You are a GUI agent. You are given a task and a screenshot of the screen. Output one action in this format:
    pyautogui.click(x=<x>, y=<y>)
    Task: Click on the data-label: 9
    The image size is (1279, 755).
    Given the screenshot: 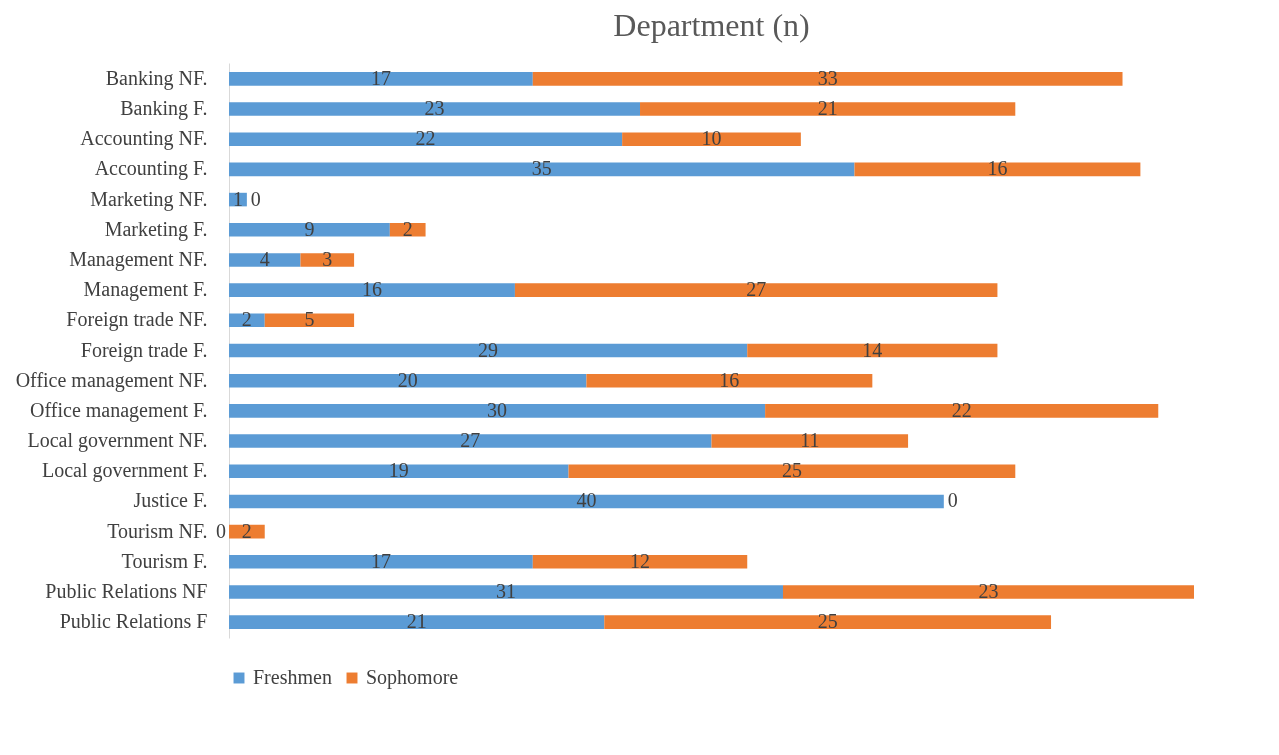 What is the action you would take?
    pyautogui.click(x=309, y=228)
    